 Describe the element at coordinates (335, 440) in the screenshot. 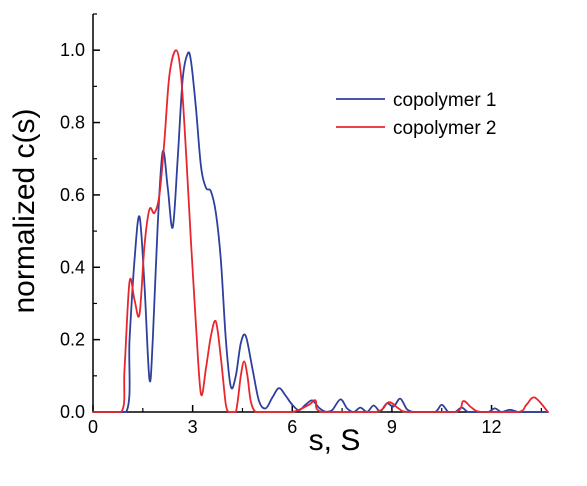

I see `x-axis-title: s, S` at that location.